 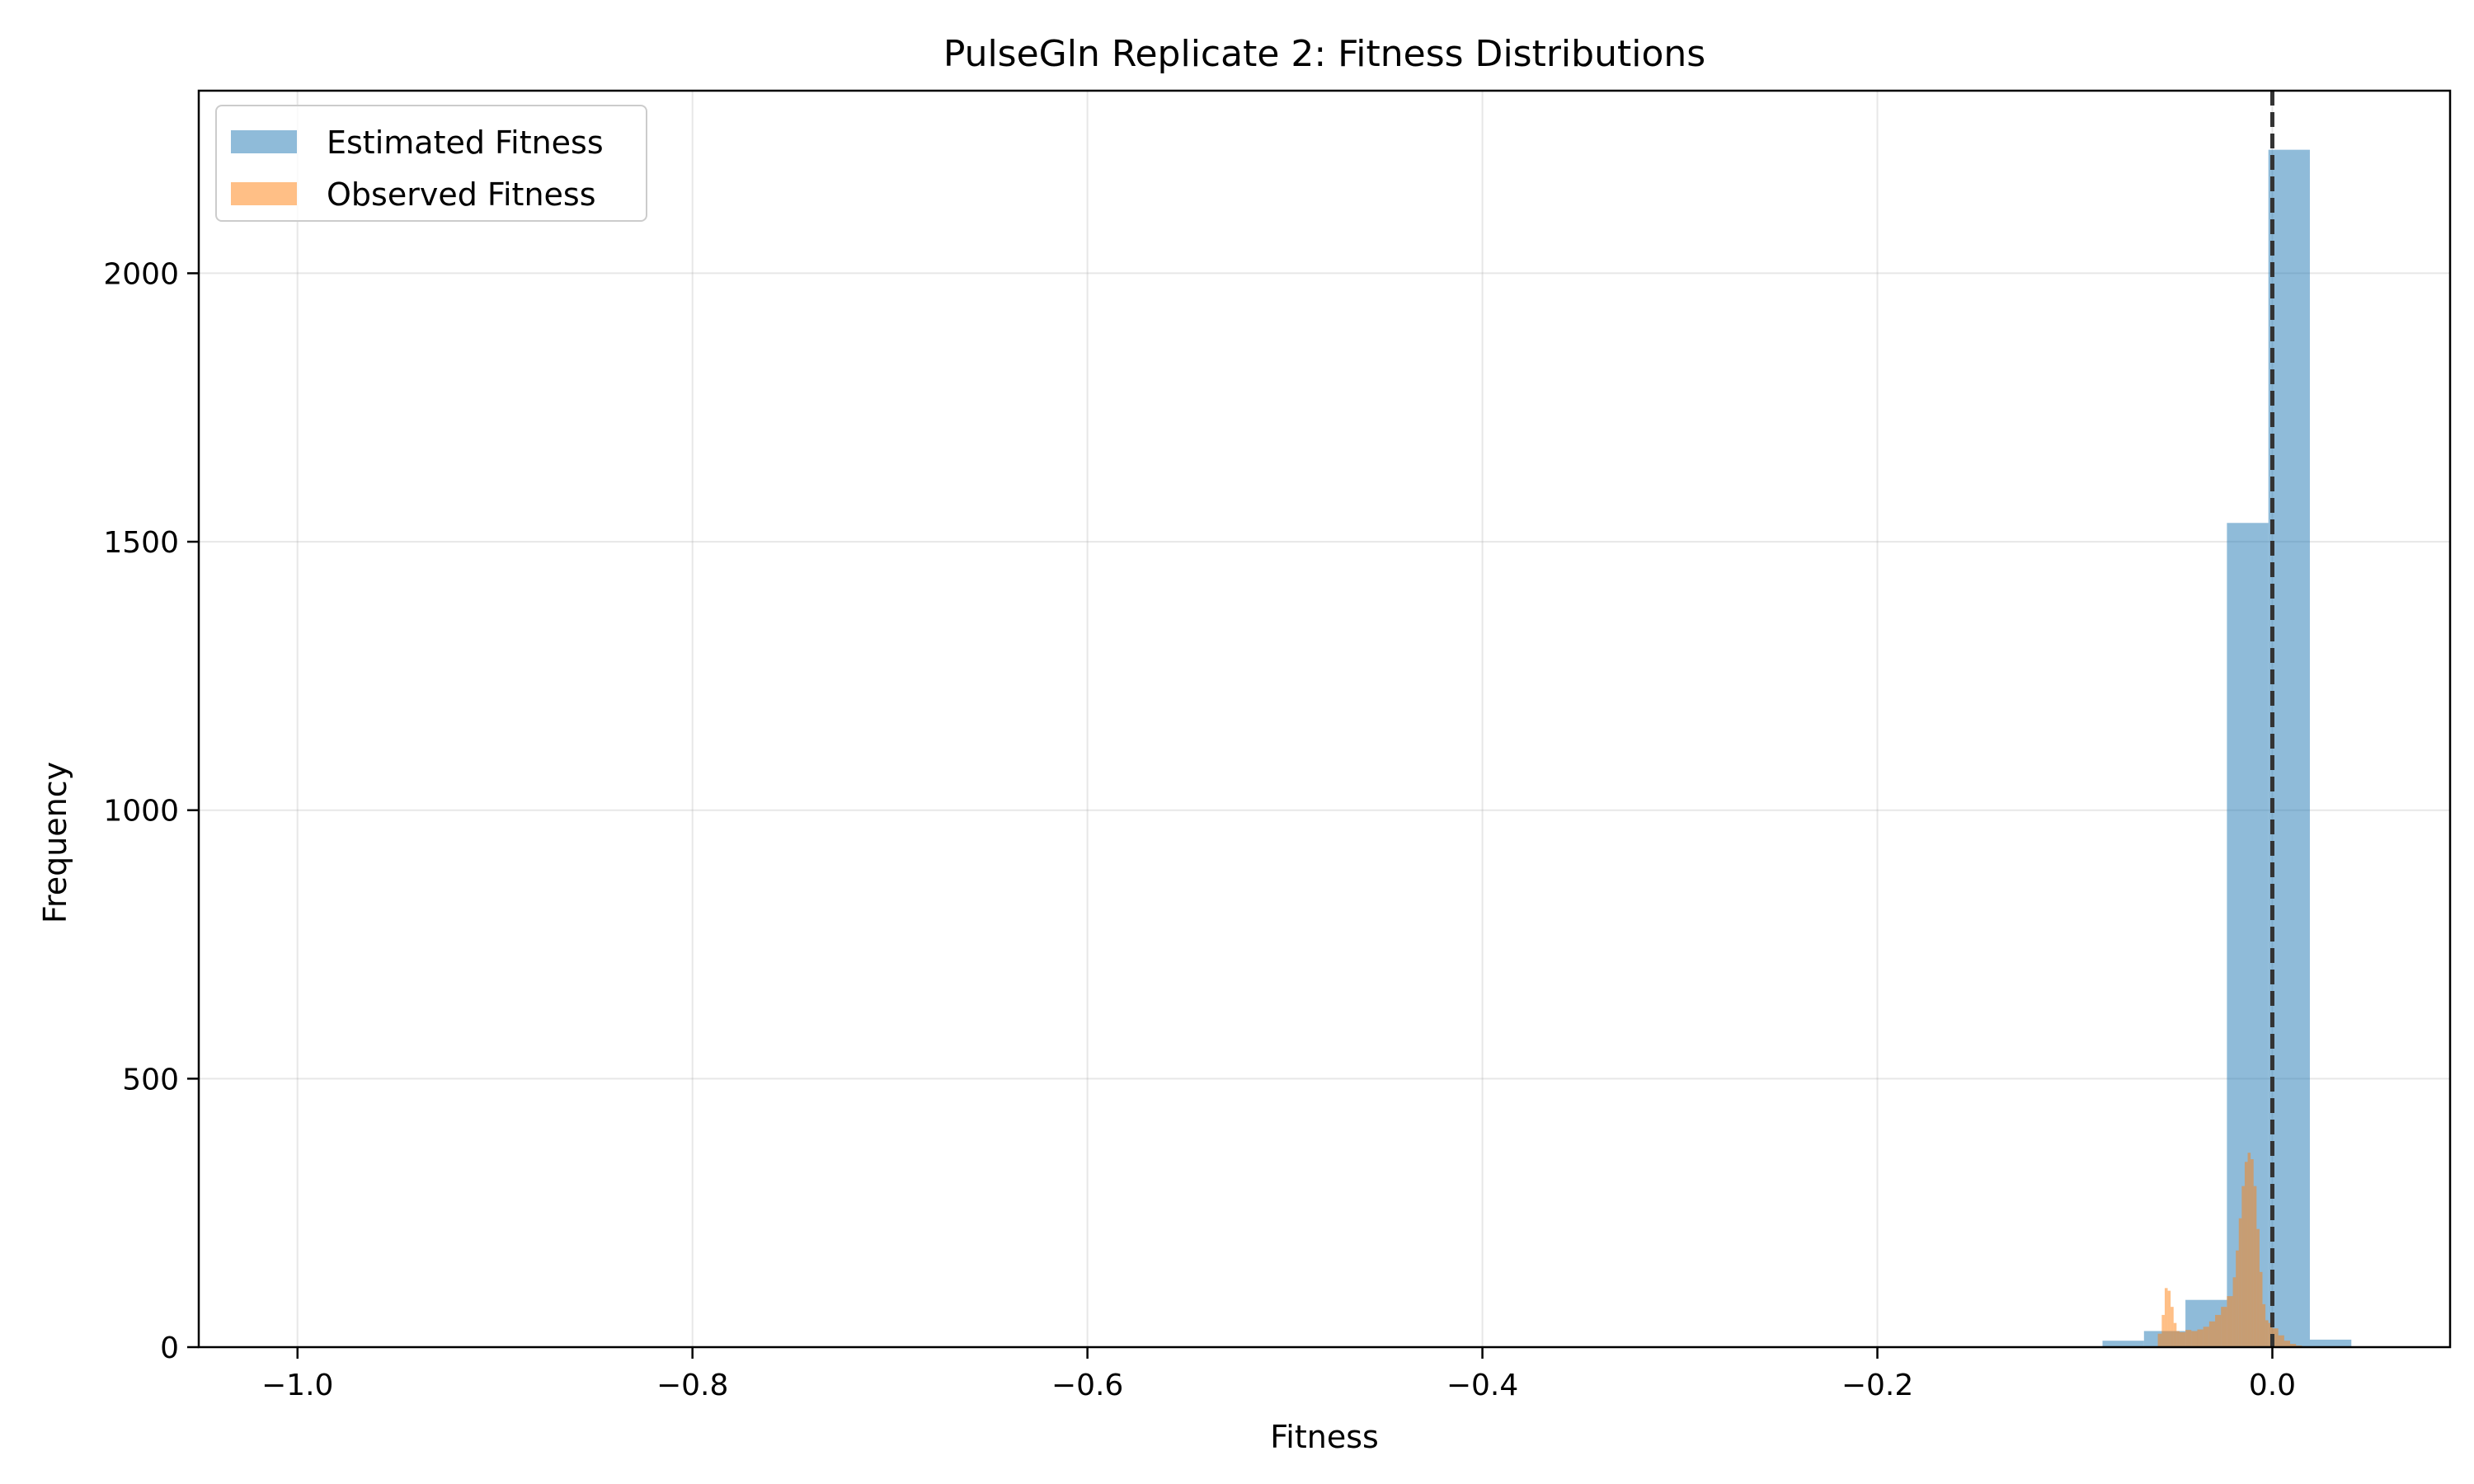 What do you see at coordinates (1877, 1385) in the screenshot?
I see `x-tick-label: −0.2` at bounding box center [1877, 1385].